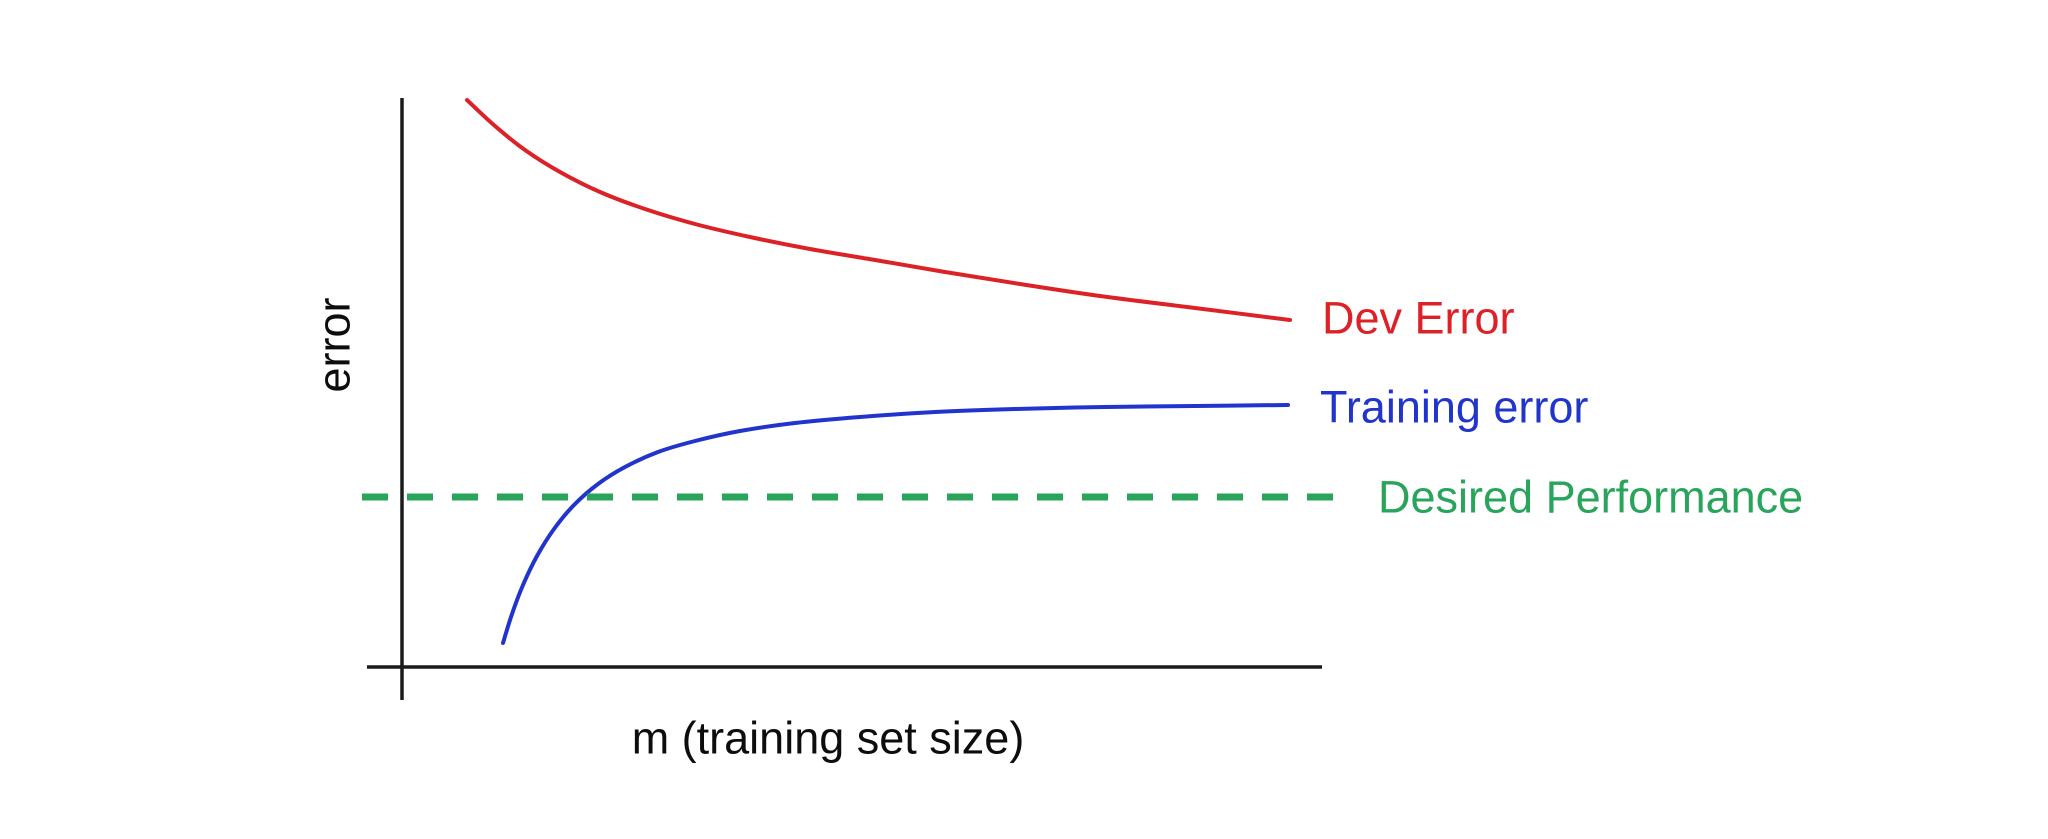 This screenshot has width=2048, height=839. Describe the element at coordinates (1591, 497) in the screenshot. I see `desired-performance-series-label: Desired Performance` at that location.